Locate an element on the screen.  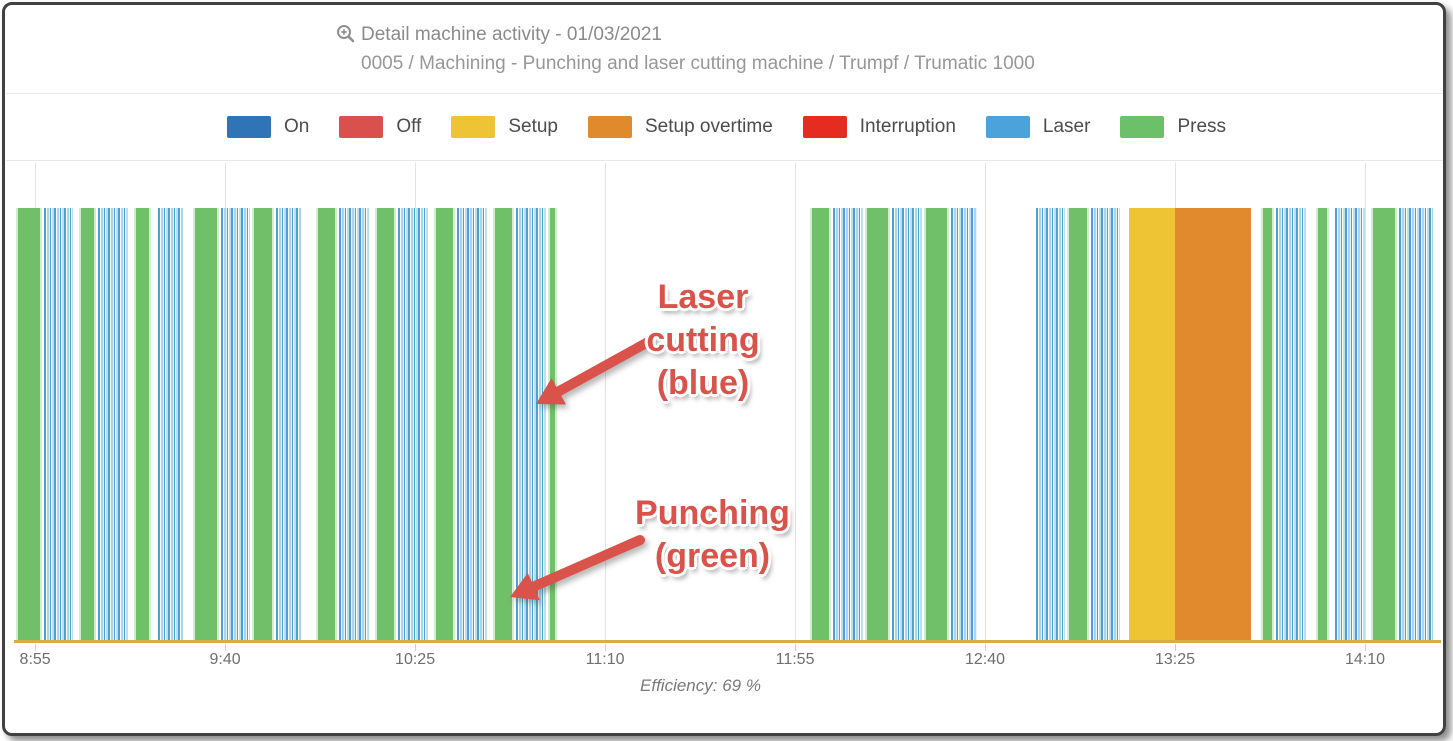
zoom-in-icon is located at coordinates (346, 34).